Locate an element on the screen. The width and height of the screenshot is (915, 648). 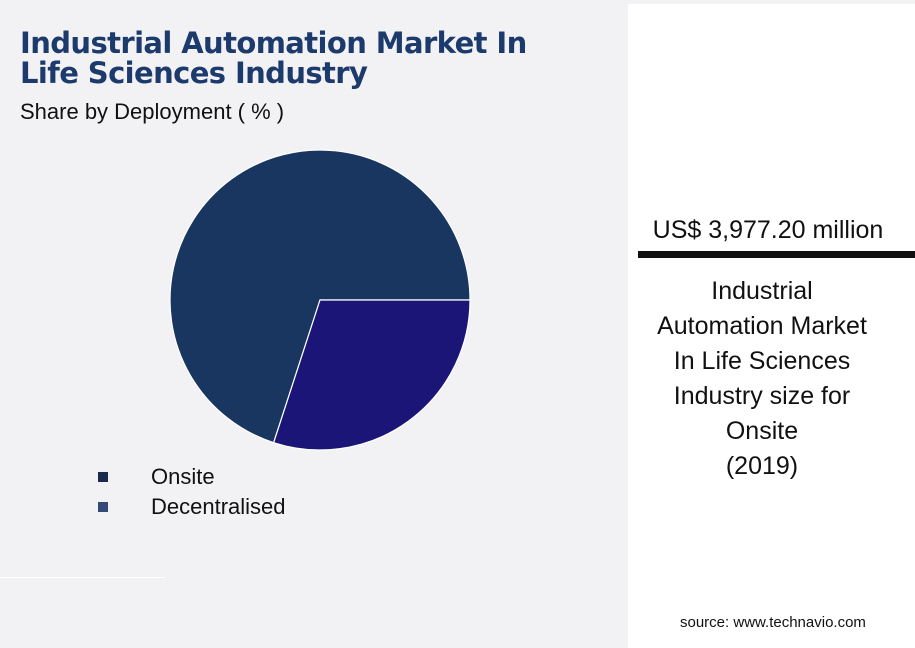
description-line: (2019) is located at coordinates (762, 466).